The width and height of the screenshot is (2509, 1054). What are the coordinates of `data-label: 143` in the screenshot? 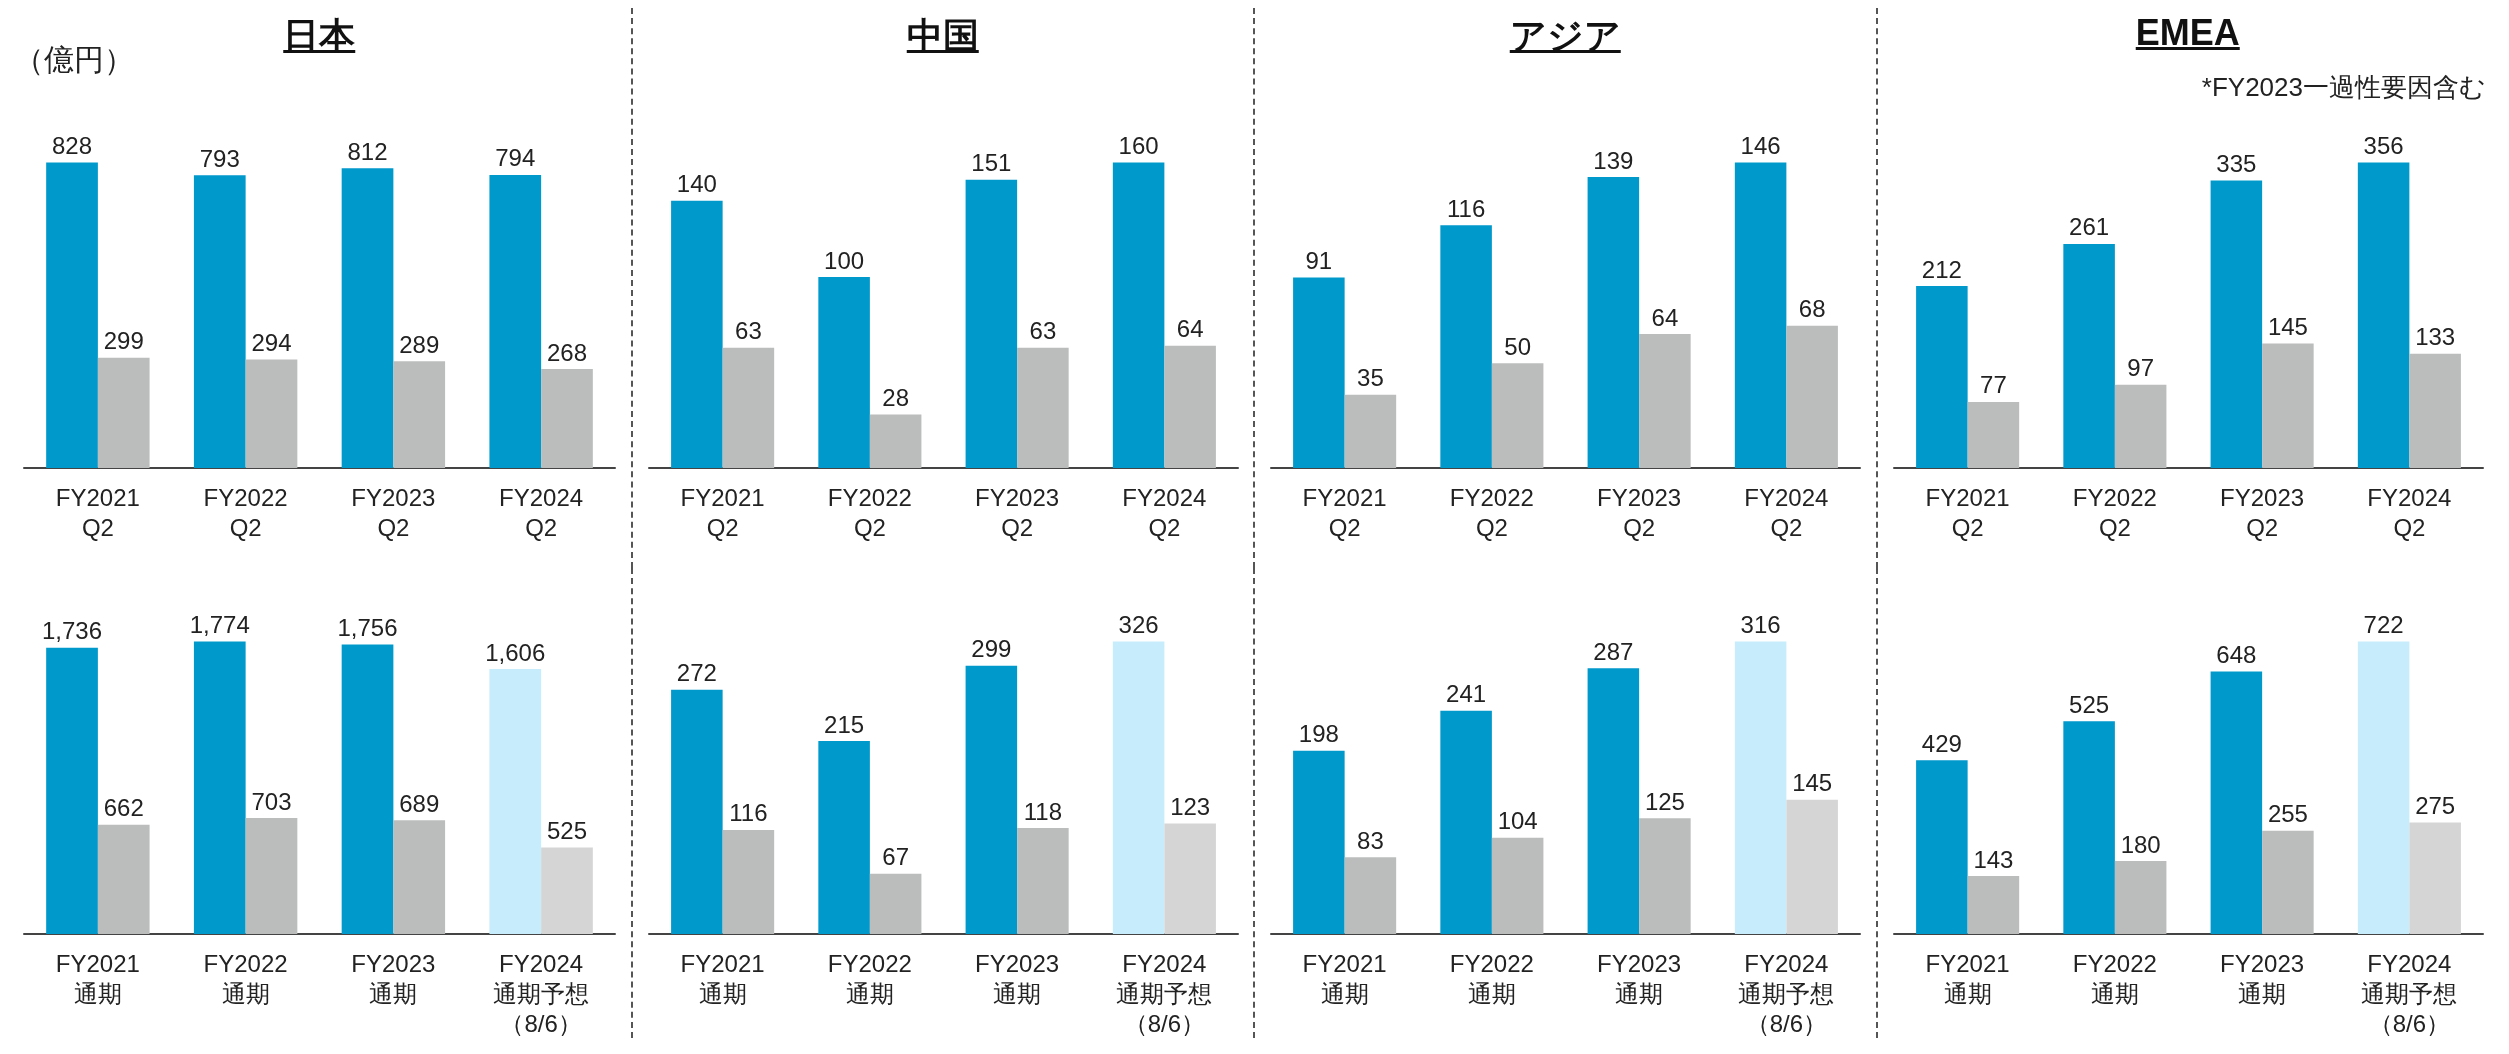 It's located at (1992, 859).